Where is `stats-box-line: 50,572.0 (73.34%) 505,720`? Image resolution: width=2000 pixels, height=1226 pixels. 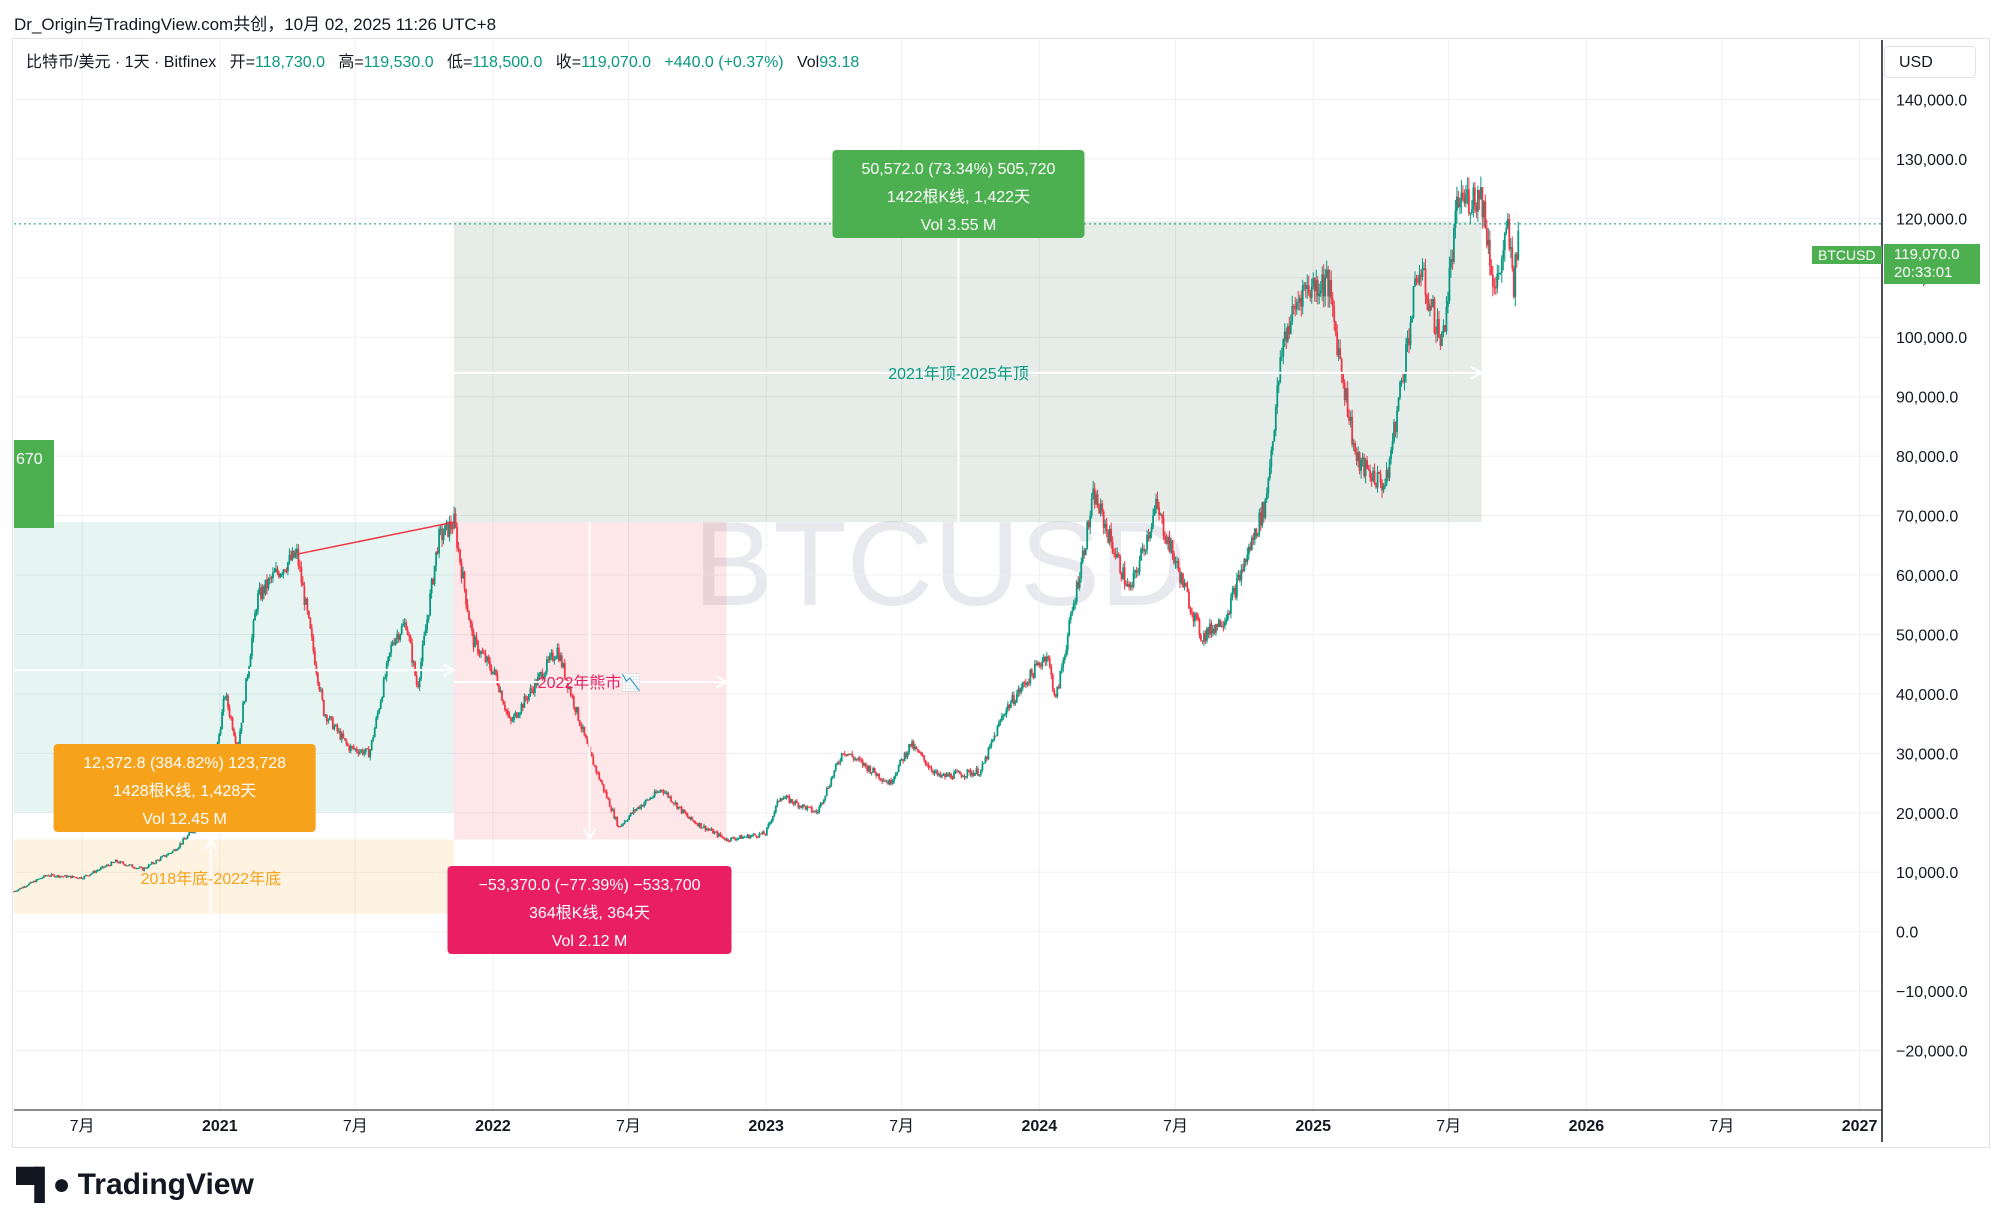 stats-box-line: 50,572.0 (73.34%) 505,720 is located at coordinates (959, 169).